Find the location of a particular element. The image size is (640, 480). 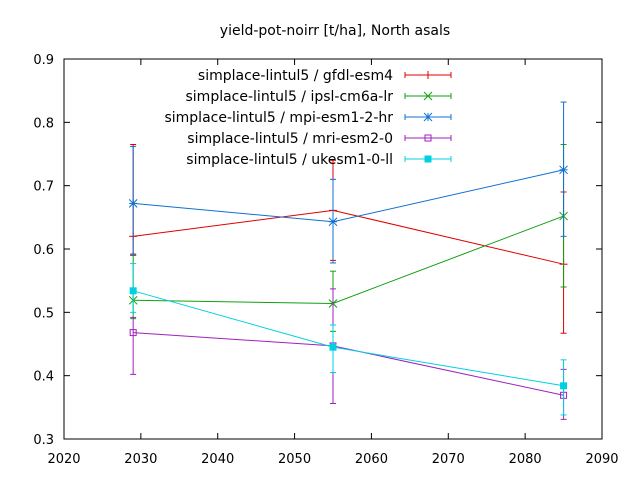

legend-label: simplace-lintul5 / mri-esm2-0 is located at coordinates (290, 139).